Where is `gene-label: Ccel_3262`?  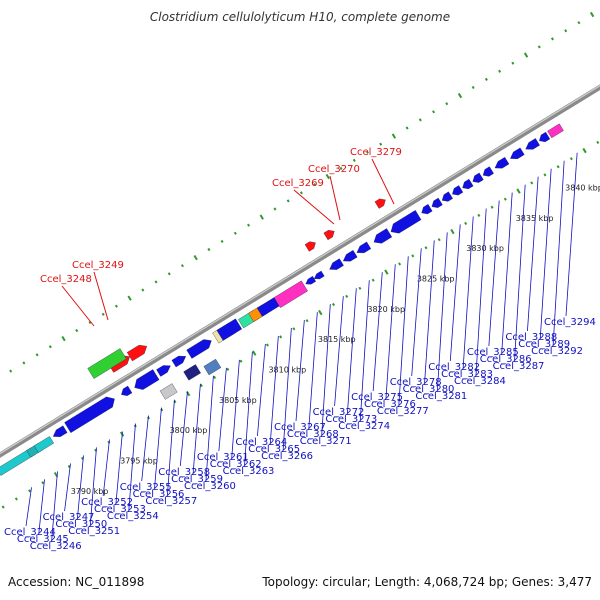
gene-label: Ccel_3262 is located at coordinates (236, 464).